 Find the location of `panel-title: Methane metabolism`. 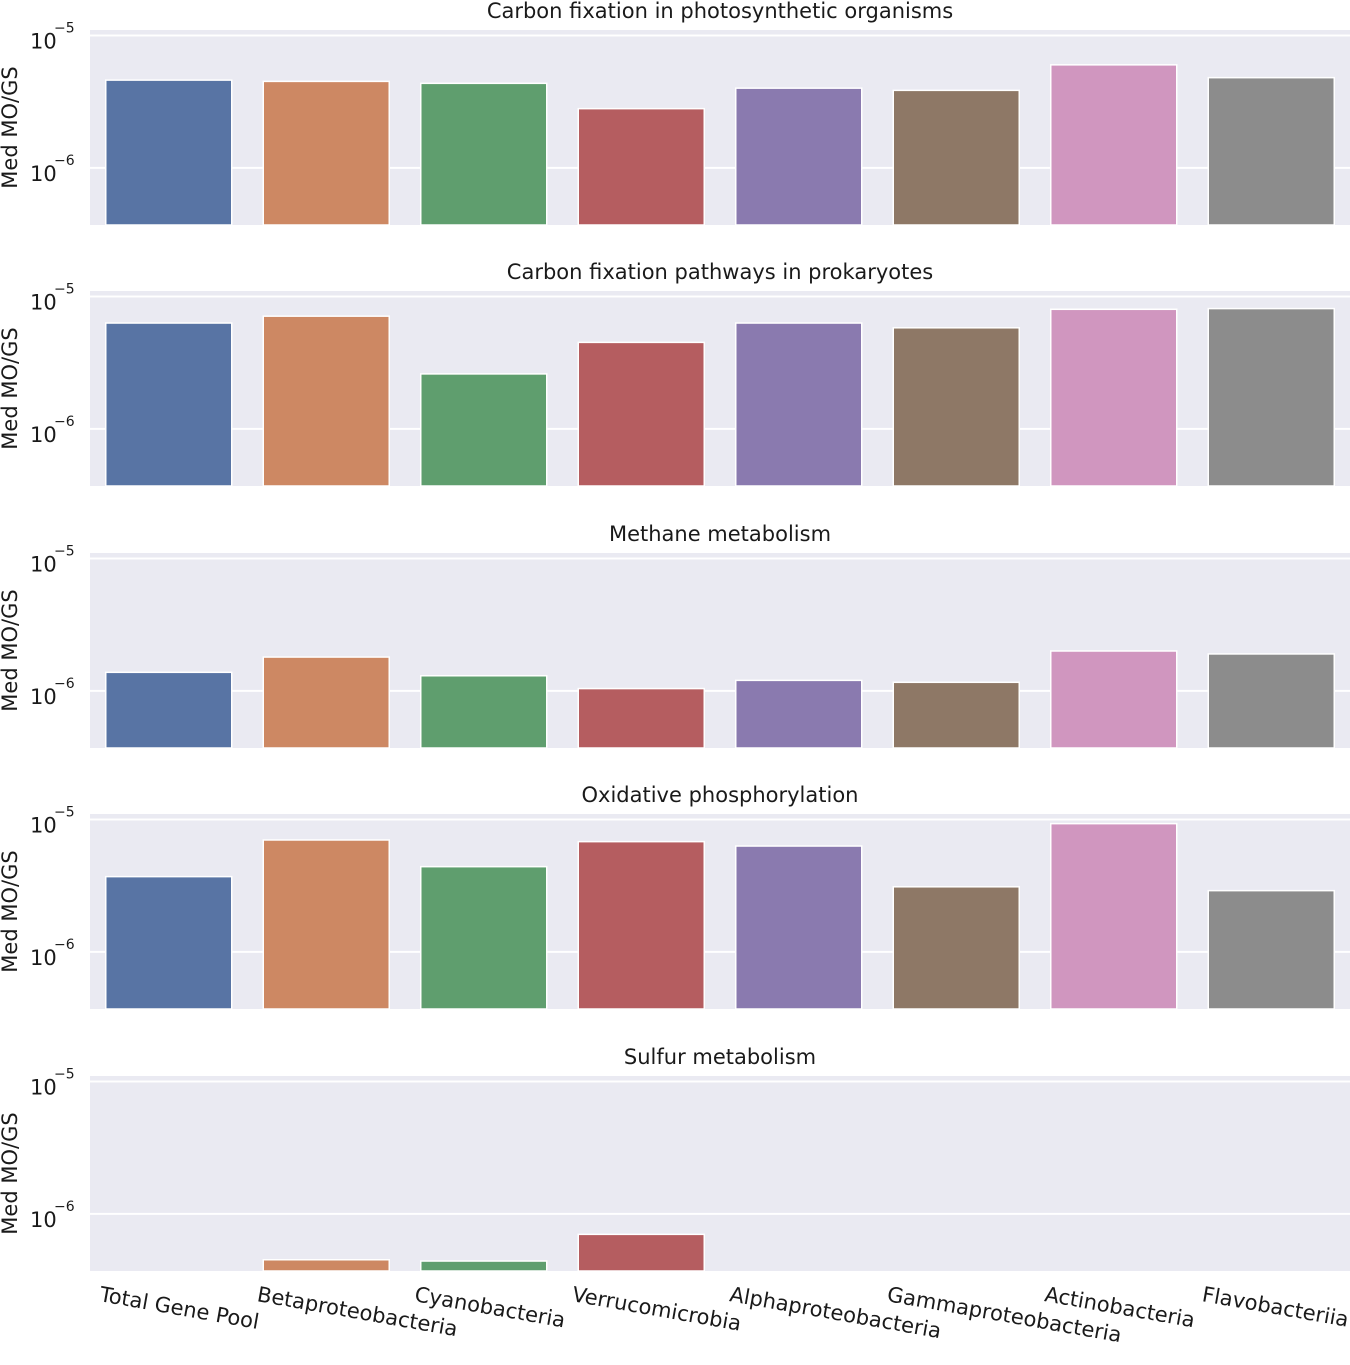

panel-title: Methane metabolism is located at coordinates (720, 534).